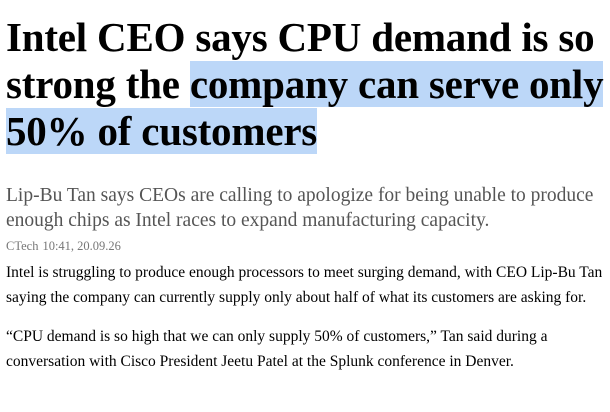  I want to click on source: CTech, so click(22, 246).